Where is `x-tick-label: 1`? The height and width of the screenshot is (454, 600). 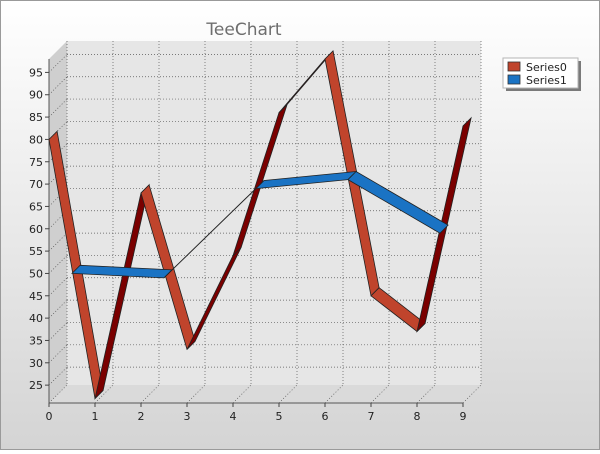 x-tick-label: 1 is located at coordinates (95, 416).